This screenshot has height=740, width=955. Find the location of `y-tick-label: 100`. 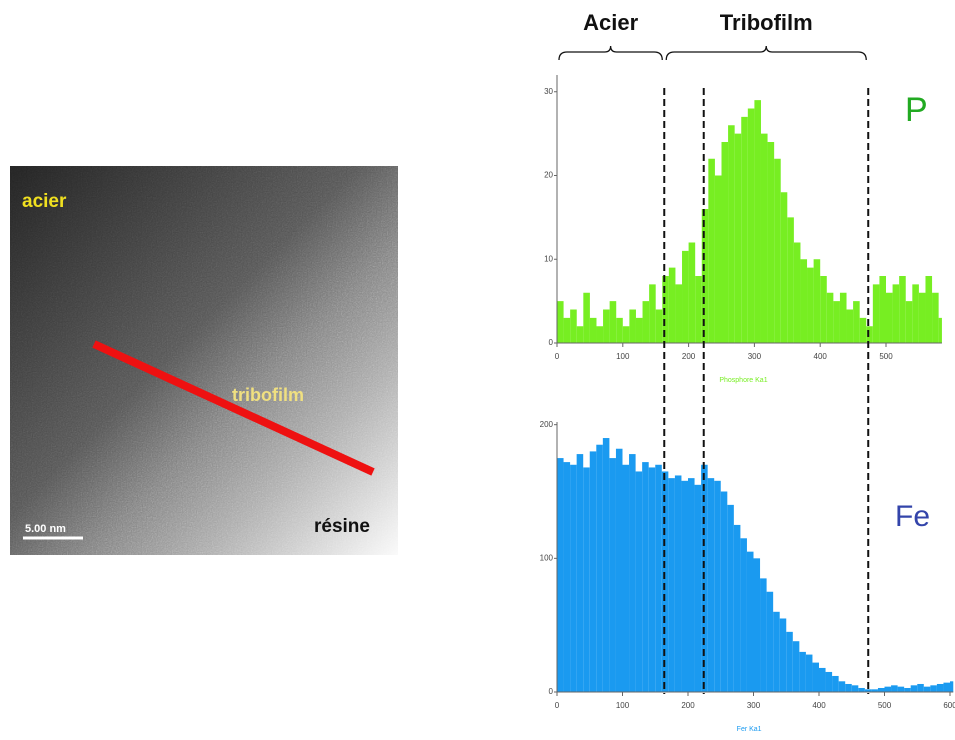

y-tick-label: 100 is located at coordinates (547, 557).